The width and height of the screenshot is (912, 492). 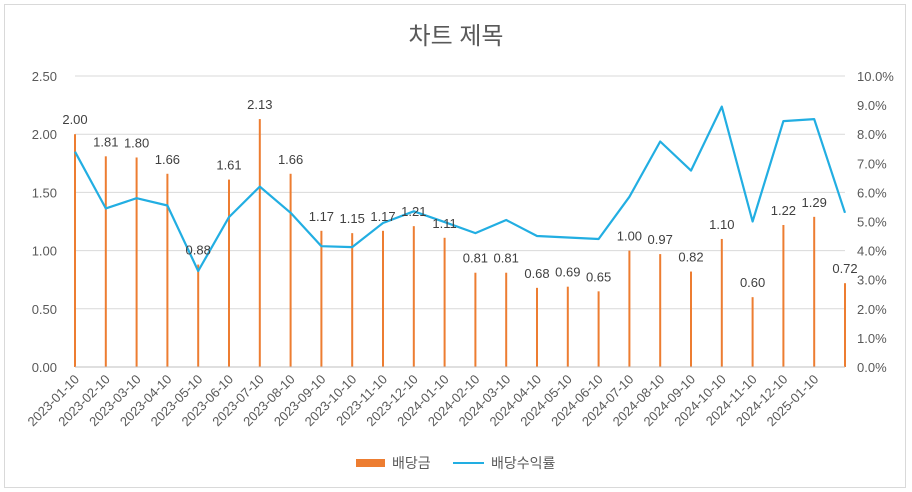 I want to click on bar-data-label: 1.00, so click(x=629, y=236).